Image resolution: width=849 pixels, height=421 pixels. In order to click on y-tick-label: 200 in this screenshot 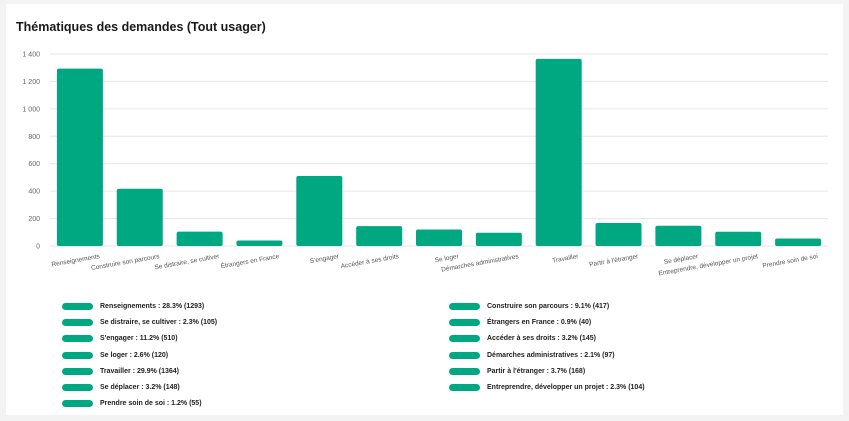, I will do `click(34, 219)`.